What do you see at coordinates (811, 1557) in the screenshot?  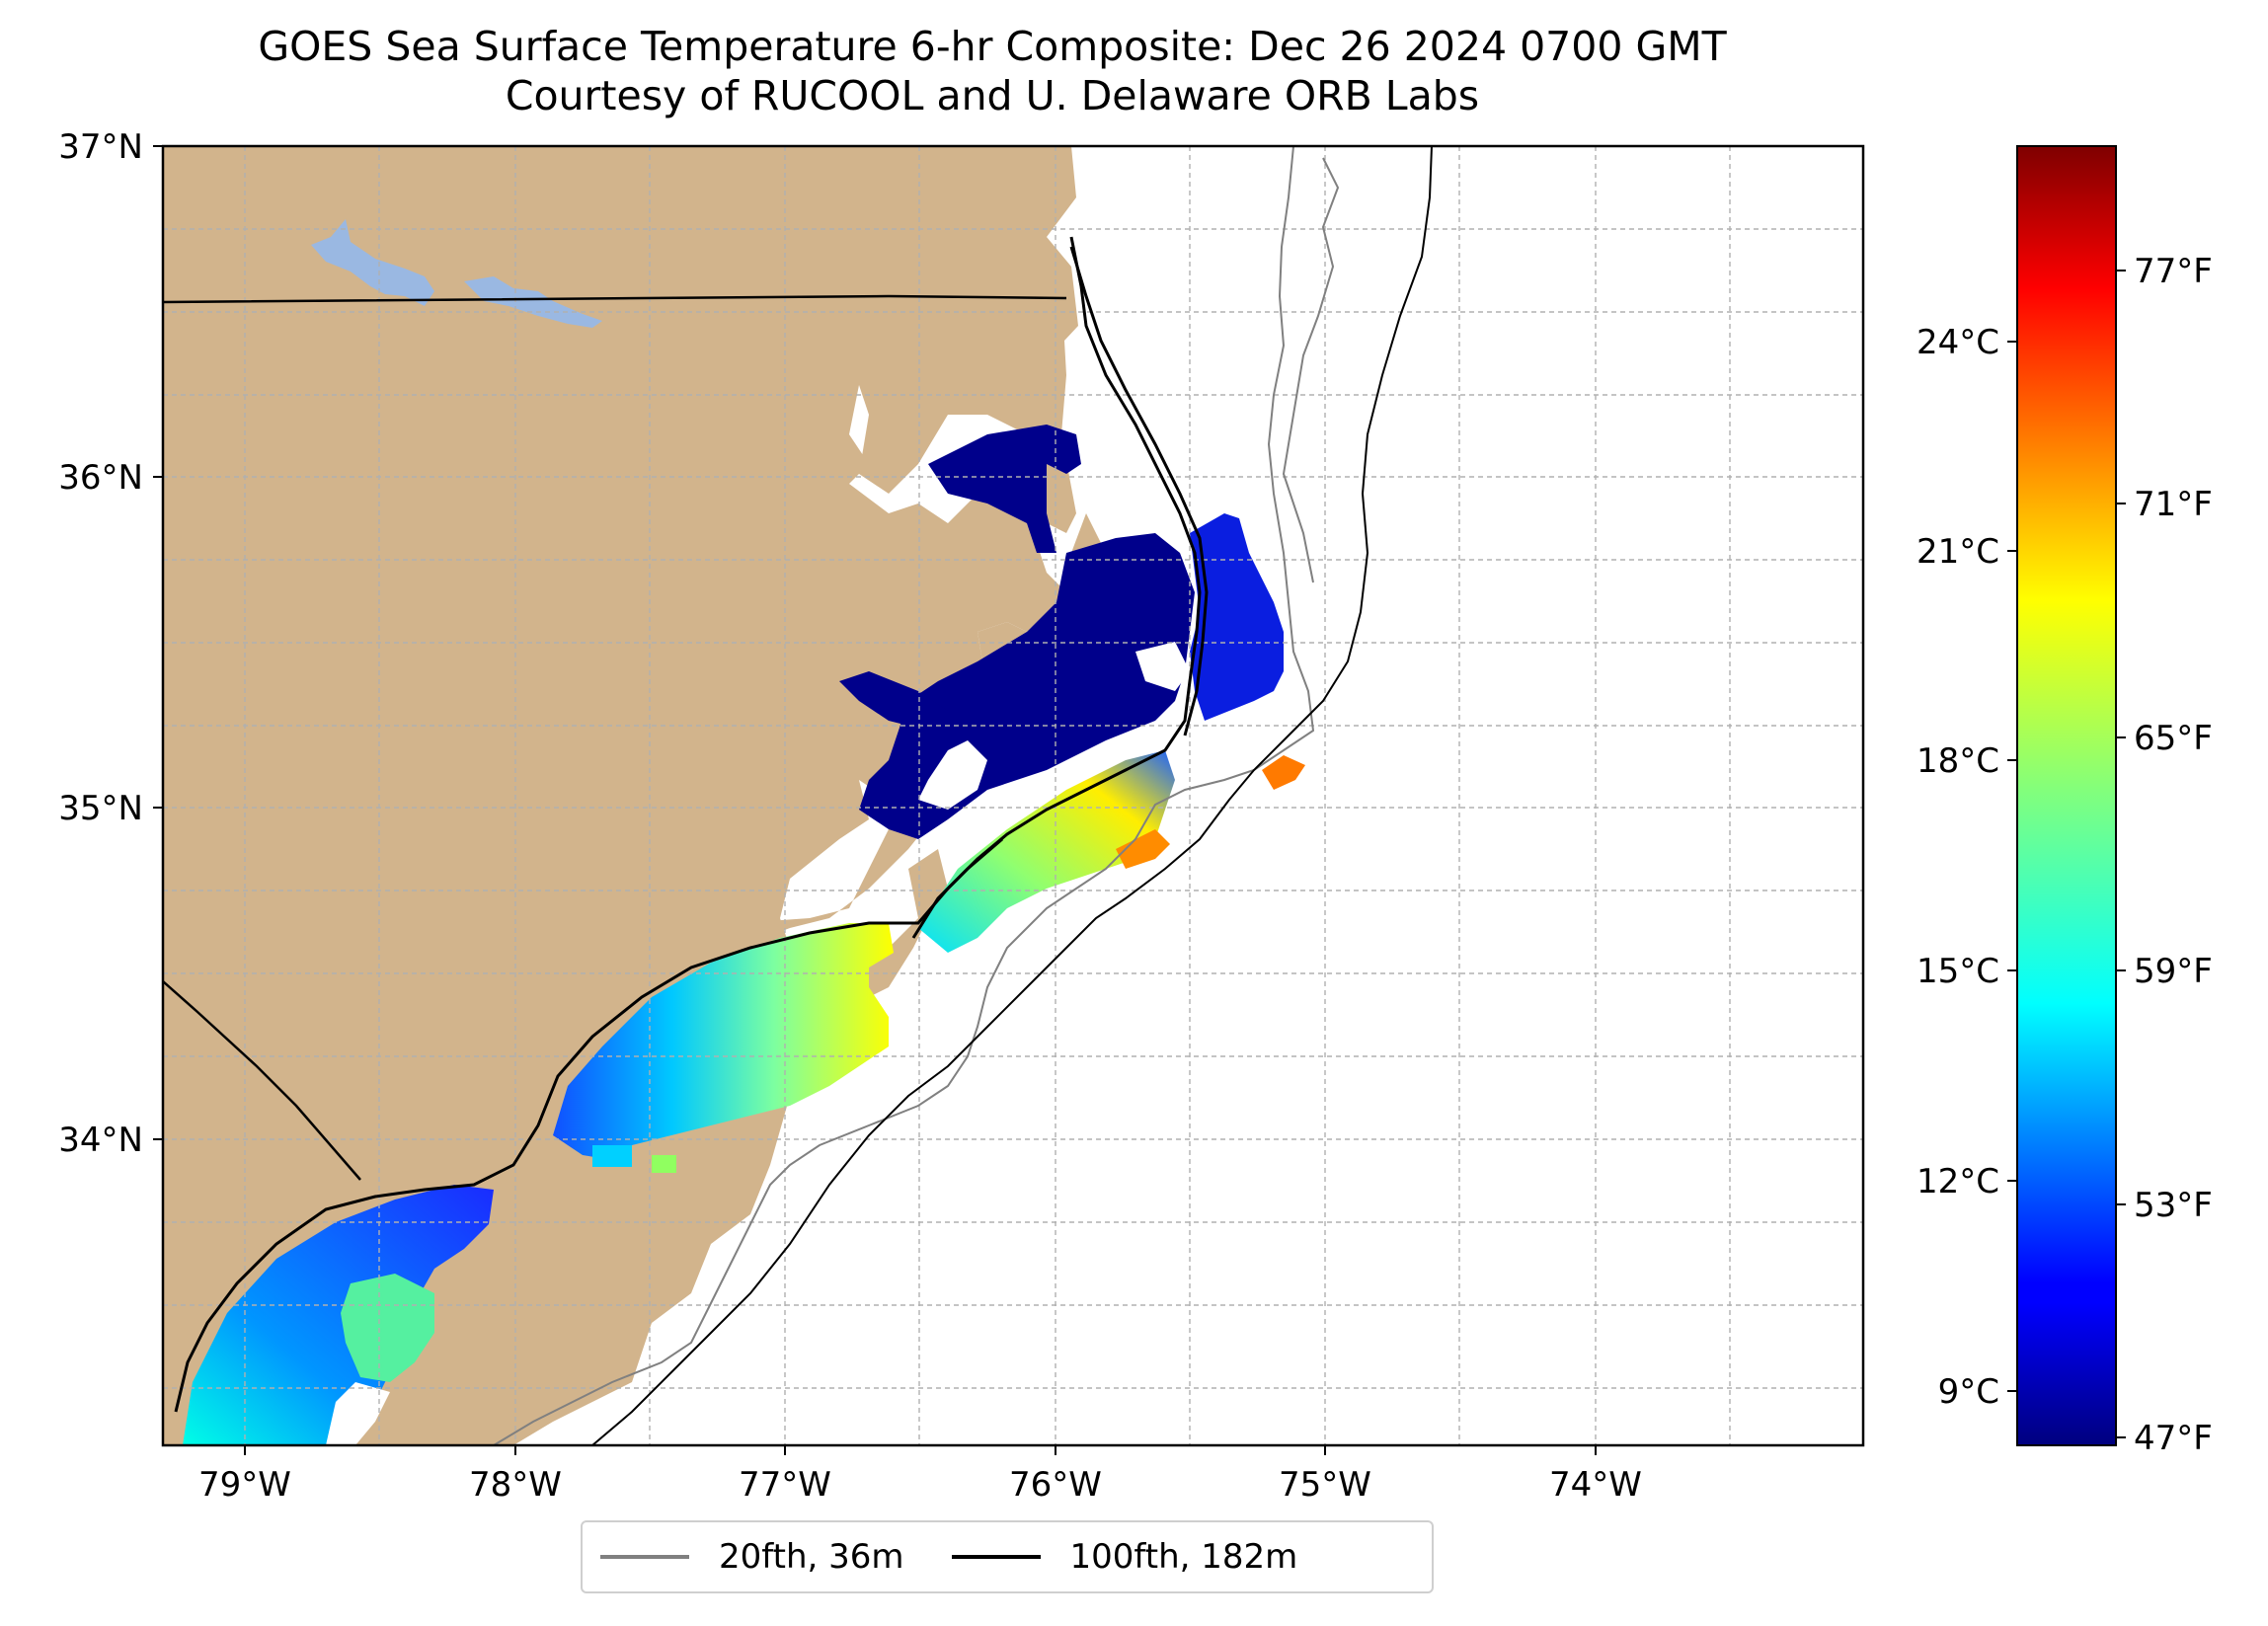 I see `legend-label-20fth: 20fth, 36m` at bounding box center [811, 1557].